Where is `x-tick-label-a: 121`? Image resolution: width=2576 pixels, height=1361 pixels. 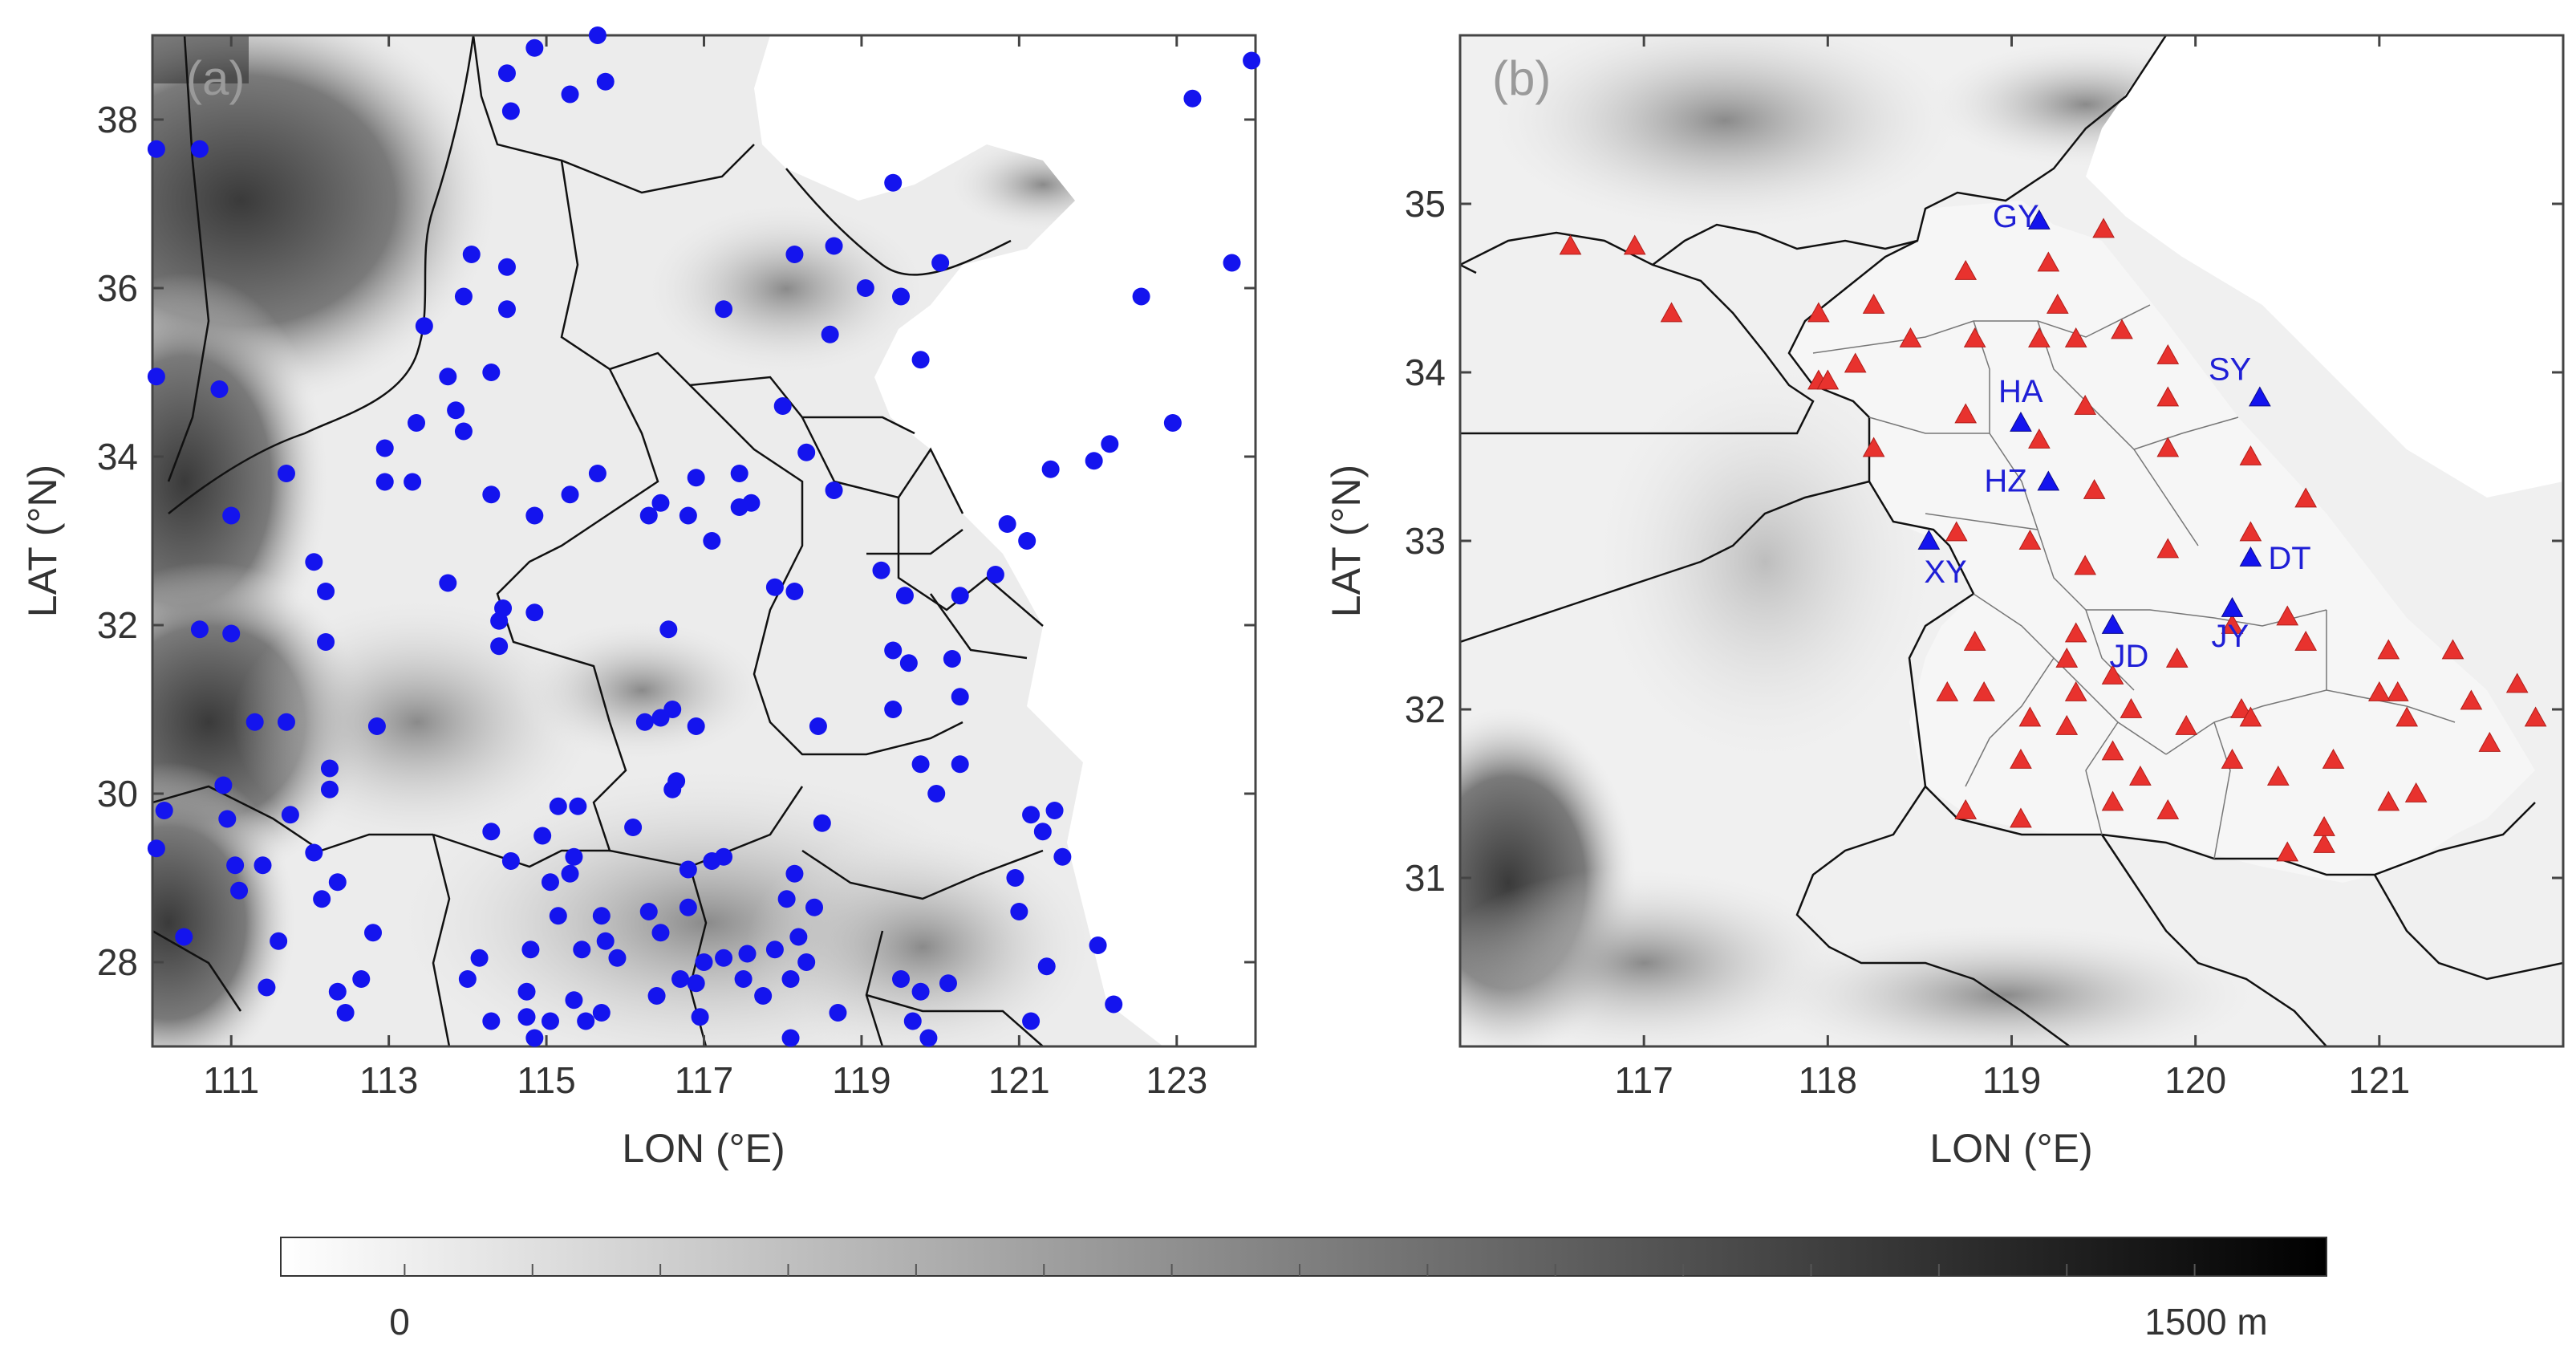
x-tick-label-a: 121 is located at coordinates (1019, 1080).